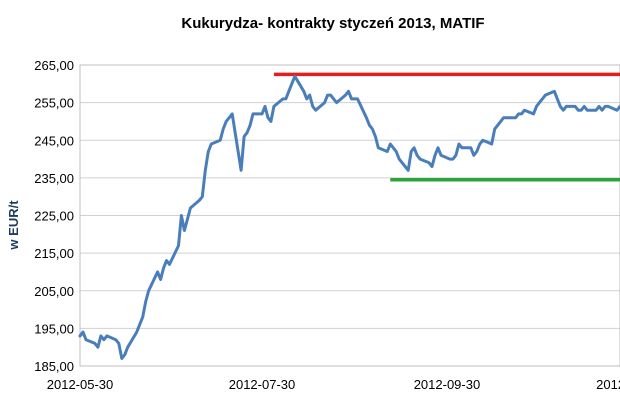 This screenshot has width=620, height=413. Describe the element at coordinates (262, 384) in the screenshot. I see `x-tick-label: 2012-07-30` at that location.